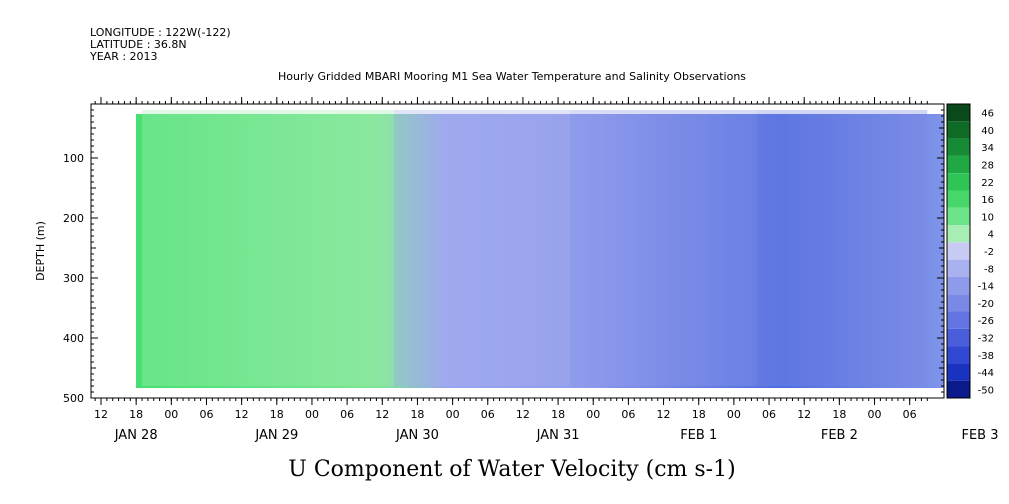  What do you see at coordinates (73, 398) in the screenshot?
I see `y-tick-label: 500` at bounding box center [73, 398].